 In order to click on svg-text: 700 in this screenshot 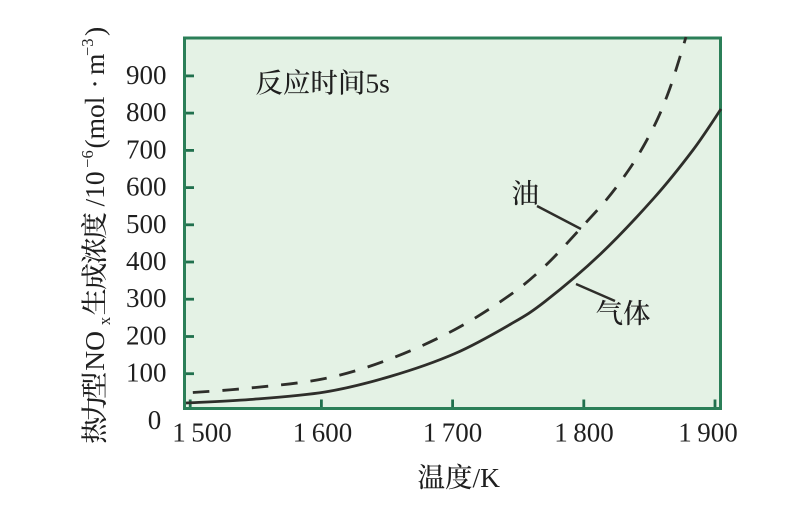, I will do `click(146, 149)`.